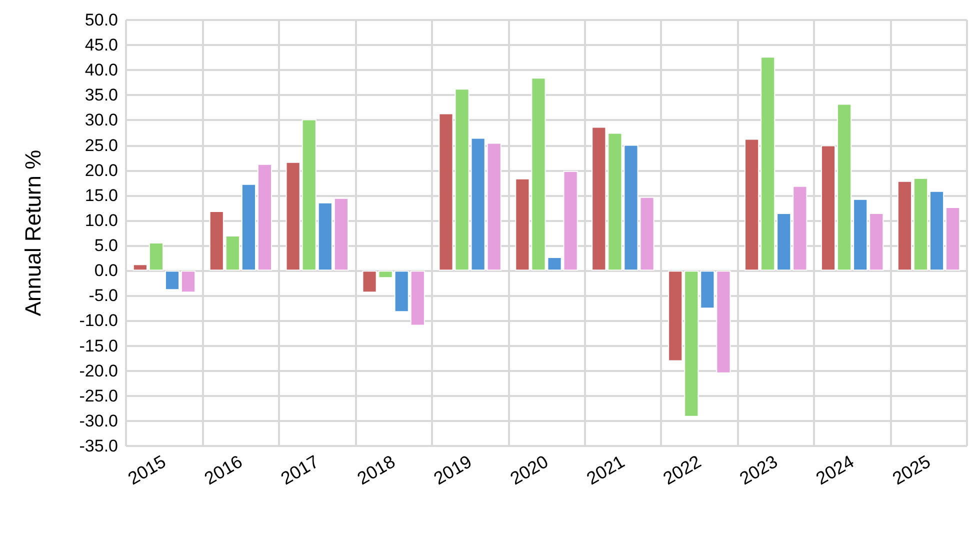 This screenshot has height=547, width=969. Describe the element at coordinates (101, 220) in the screenshot. I see `y-tick-label: 10.0` at that location.